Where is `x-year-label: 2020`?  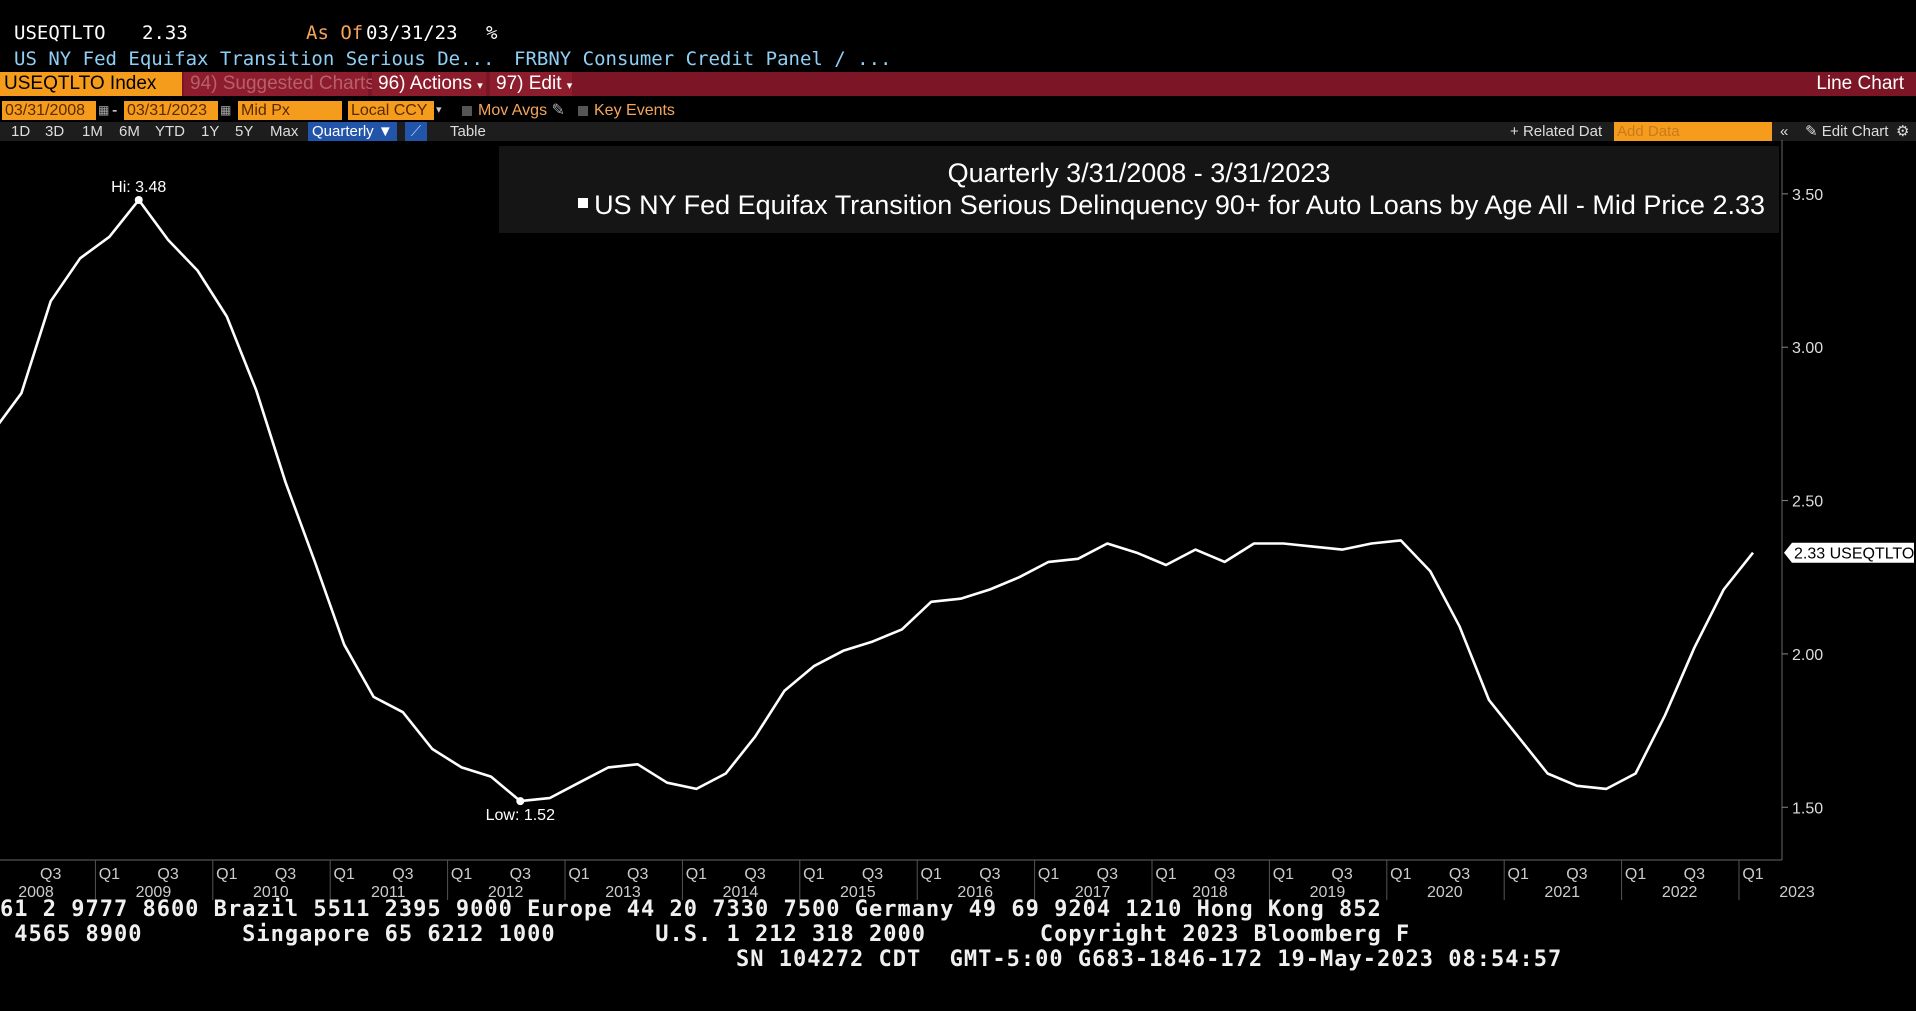 x-year-label: 2020 is located at coordinates (1445, 892).